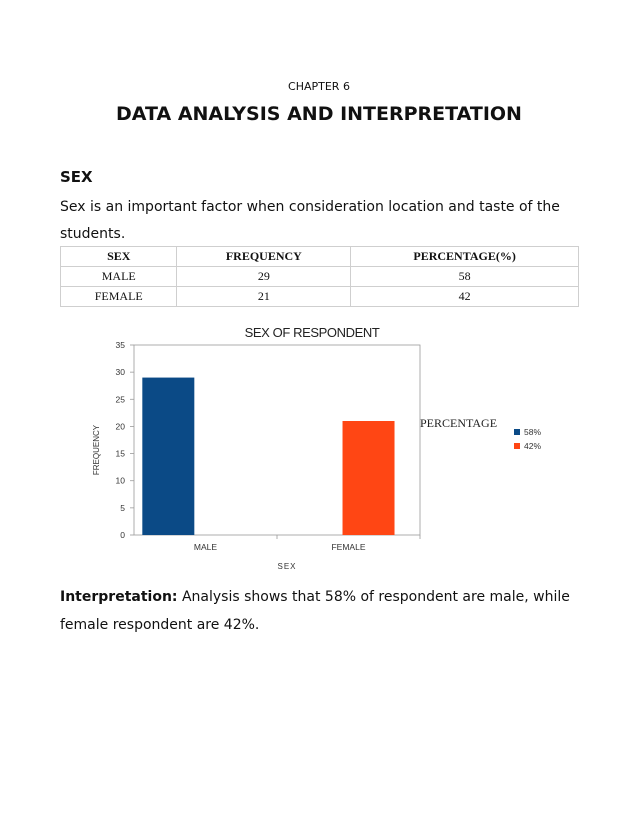 The width and height of the screenshot is (638, 826). I want to click on section-heading: SEX, so click(76, 177).